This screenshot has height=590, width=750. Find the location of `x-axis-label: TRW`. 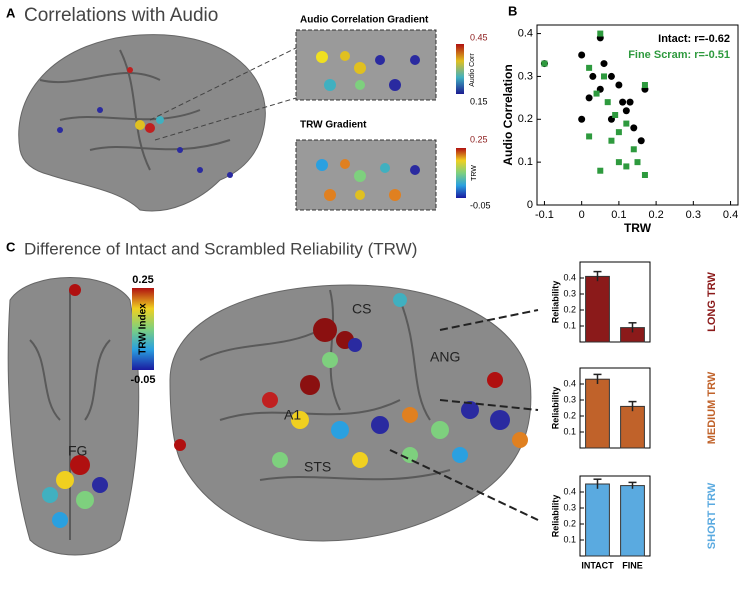

x-axis-label: TRW is located at coordinates (638, 228).